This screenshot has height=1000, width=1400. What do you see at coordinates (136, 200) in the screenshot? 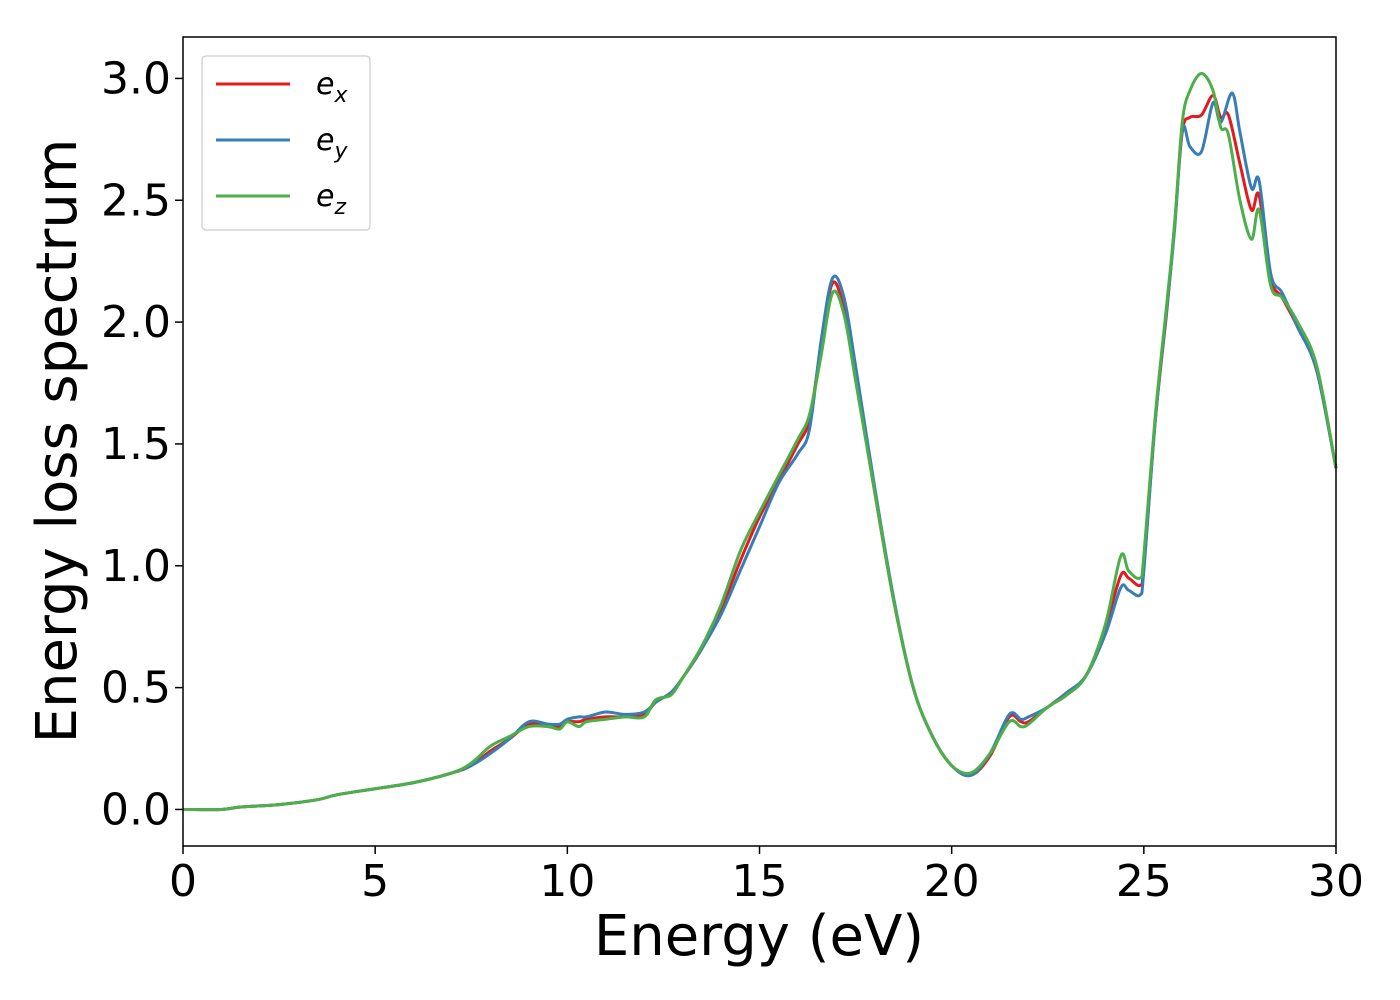
I see `y-tick-label: 2.5` at bounding box center [136, 200].